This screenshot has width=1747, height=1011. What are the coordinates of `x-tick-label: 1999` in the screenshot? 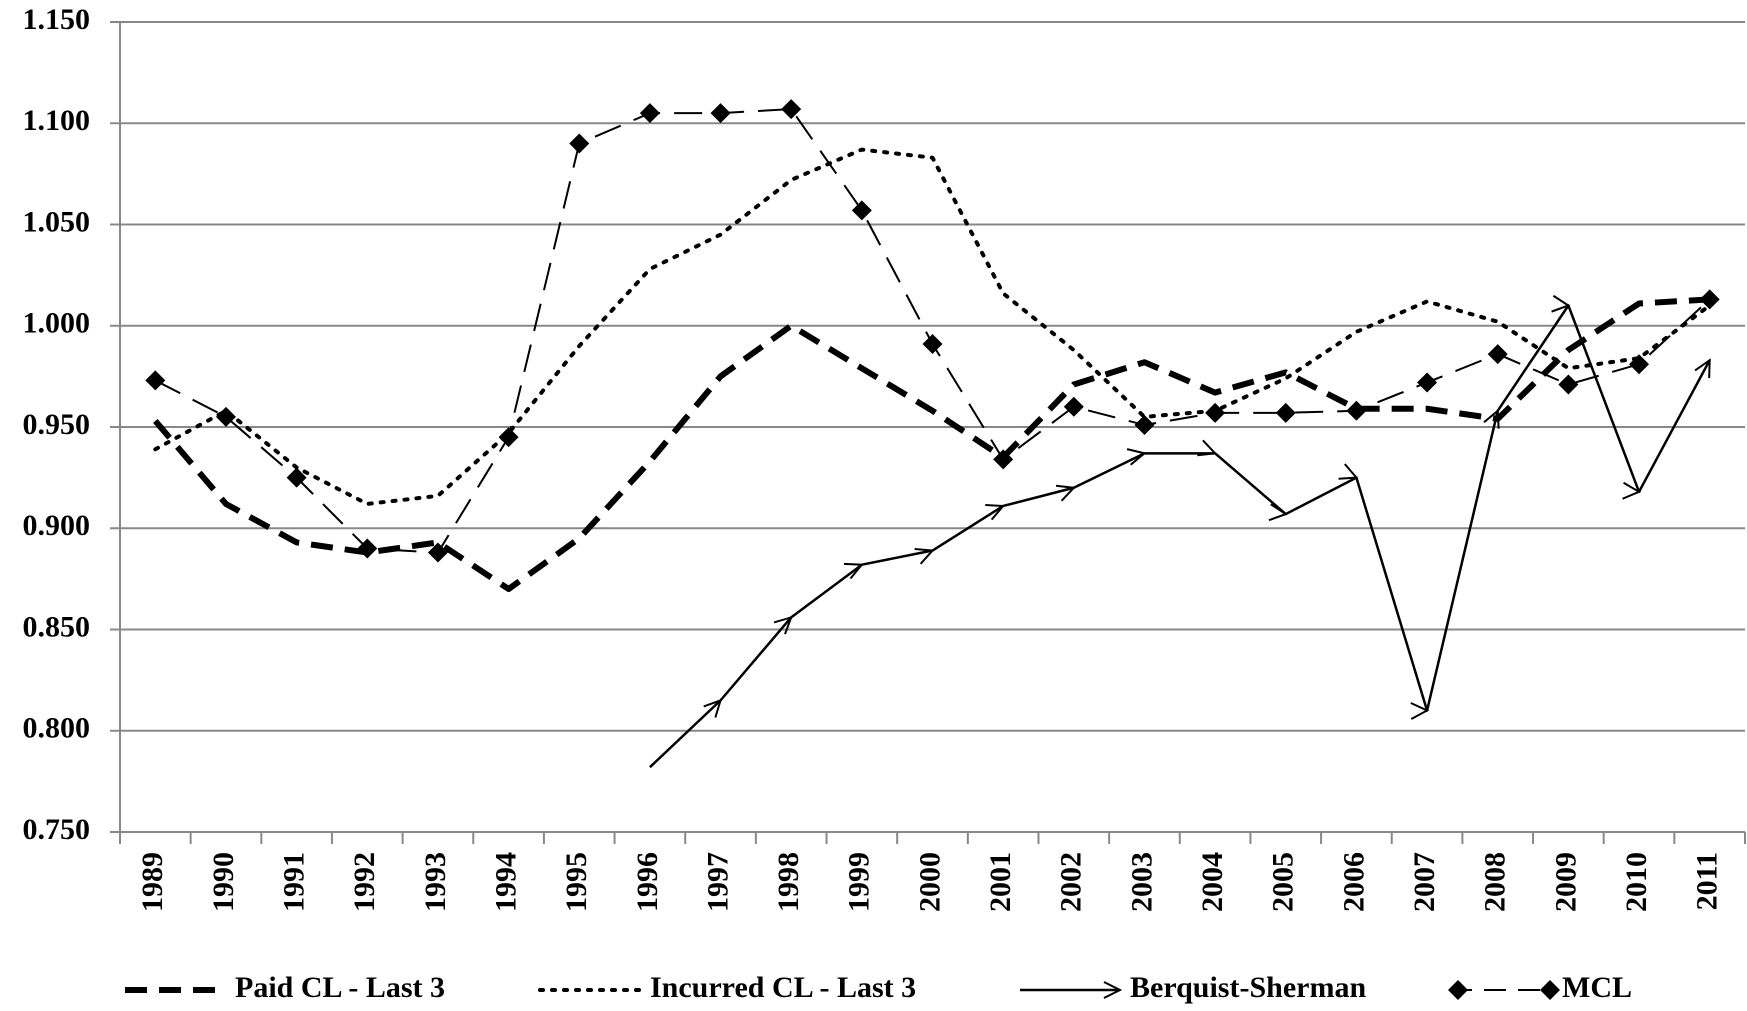 It's located at (859, 882).